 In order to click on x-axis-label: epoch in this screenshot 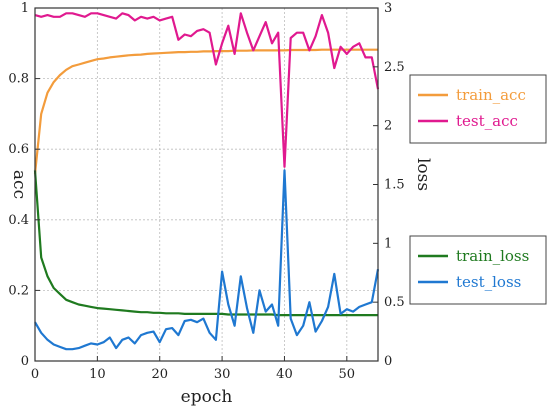, I will do `click(207, 397)`.